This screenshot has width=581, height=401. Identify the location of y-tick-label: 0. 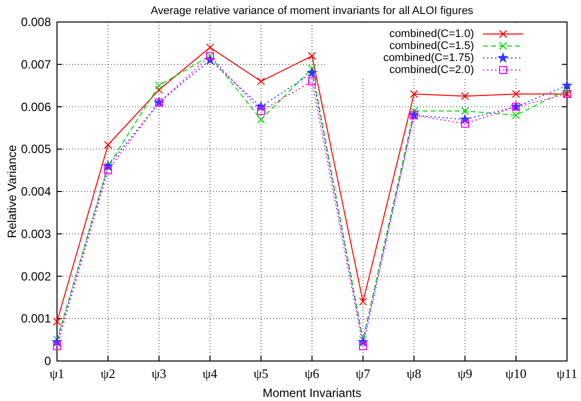
(48, 361).